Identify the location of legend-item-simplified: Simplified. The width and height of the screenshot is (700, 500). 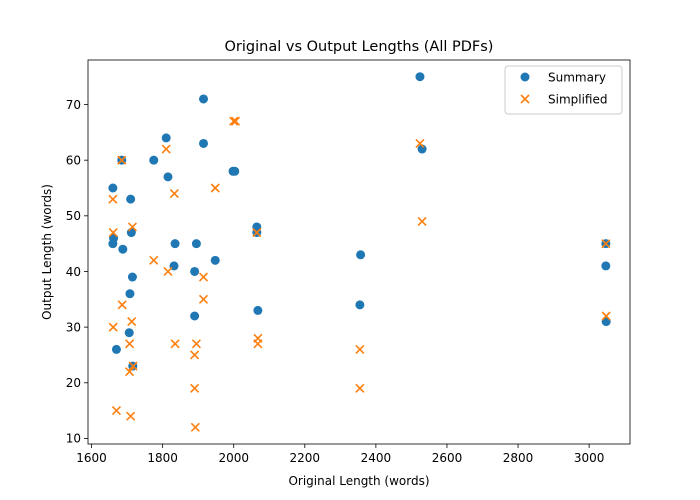
(563, 100).